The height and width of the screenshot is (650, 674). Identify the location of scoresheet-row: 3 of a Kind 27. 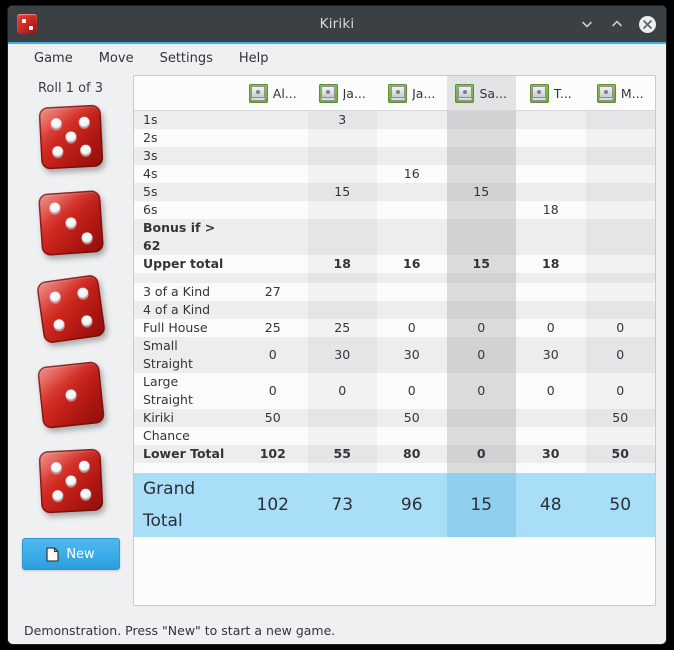
(394, 292).